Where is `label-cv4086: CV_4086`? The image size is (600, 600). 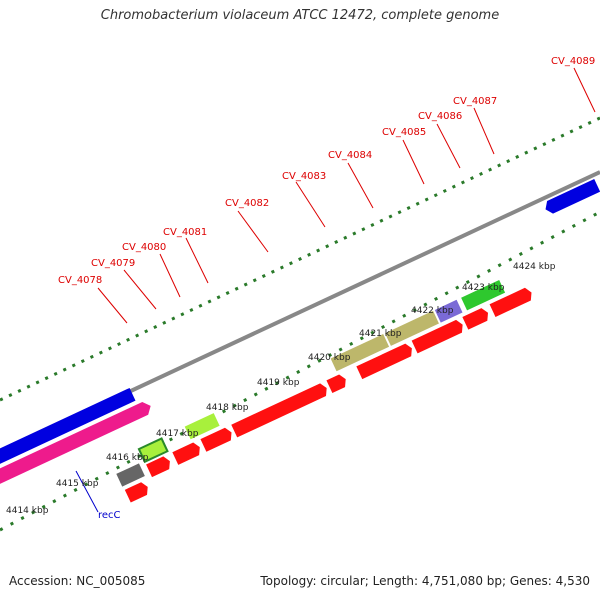
label-cv4086: CV_4086 is located at coordinates (440, 116).